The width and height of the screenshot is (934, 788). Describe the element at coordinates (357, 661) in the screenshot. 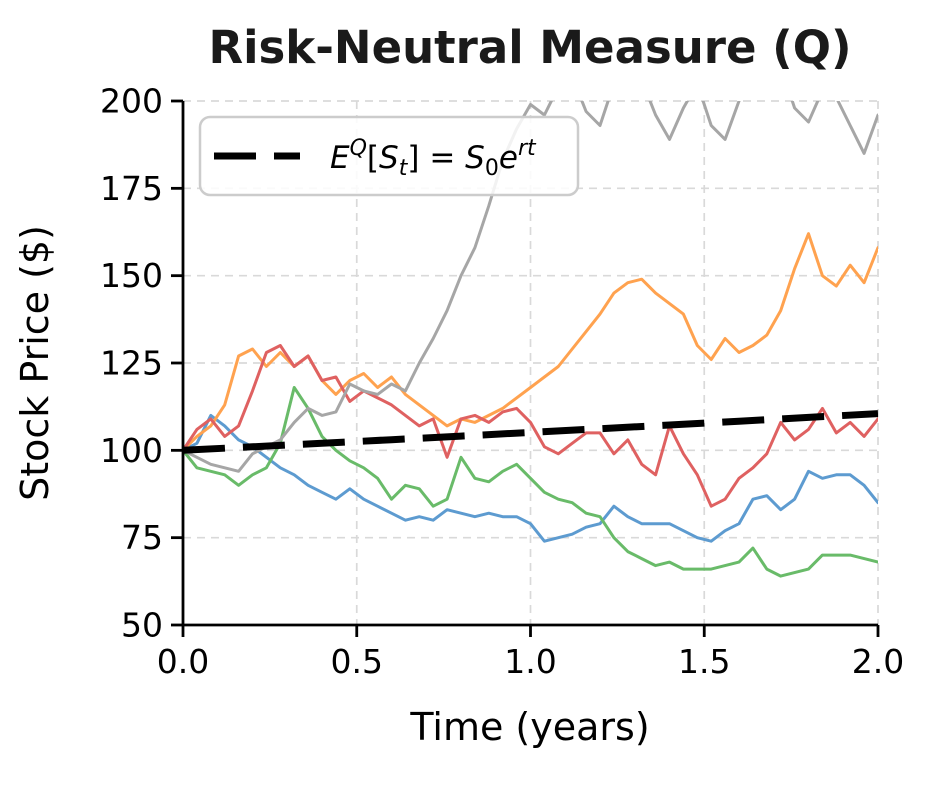

I see `x-tick-label: 0.5` at that location.